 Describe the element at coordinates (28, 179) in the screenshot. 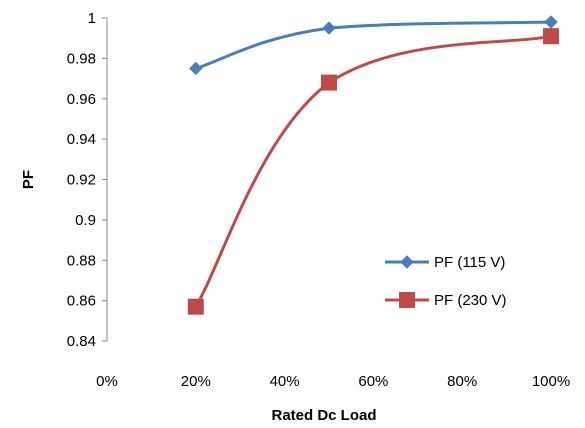

I see `y-axis-title: PF` at that location.